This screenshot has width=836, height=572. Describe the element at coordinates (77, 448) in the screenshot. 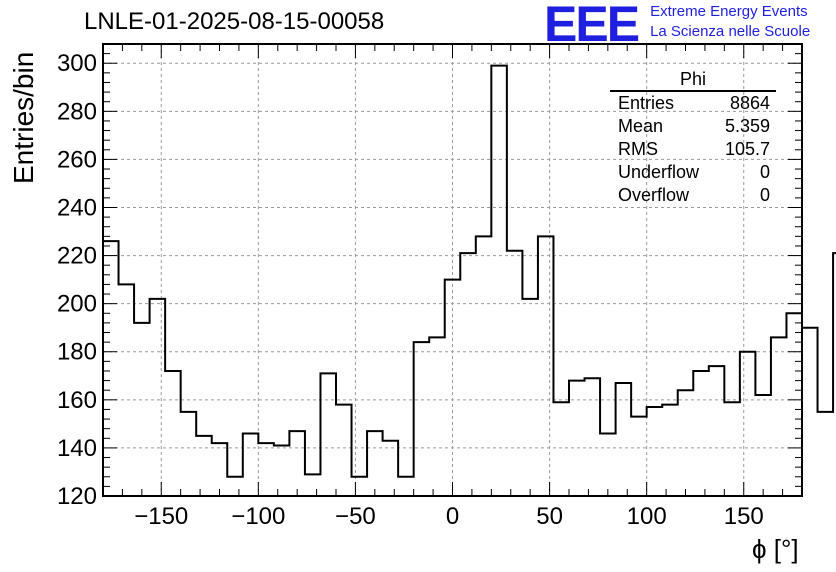

I see `y-tick-label: 140` at that location.